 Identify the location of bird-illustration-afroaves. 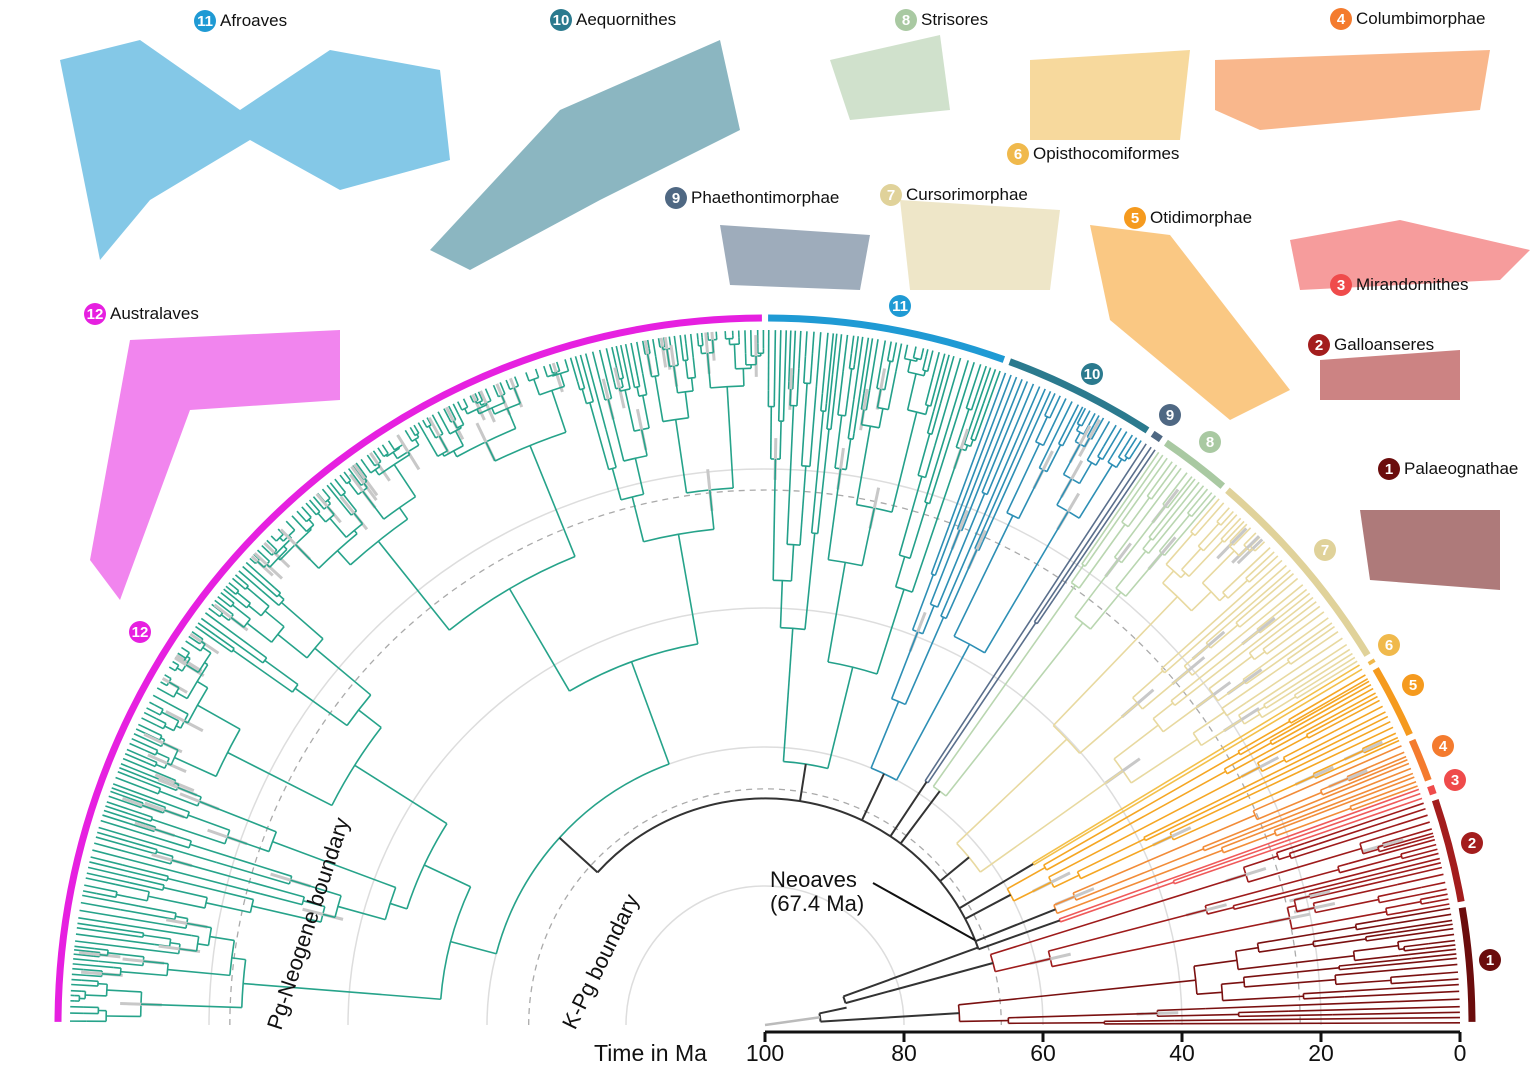
(255, 150).